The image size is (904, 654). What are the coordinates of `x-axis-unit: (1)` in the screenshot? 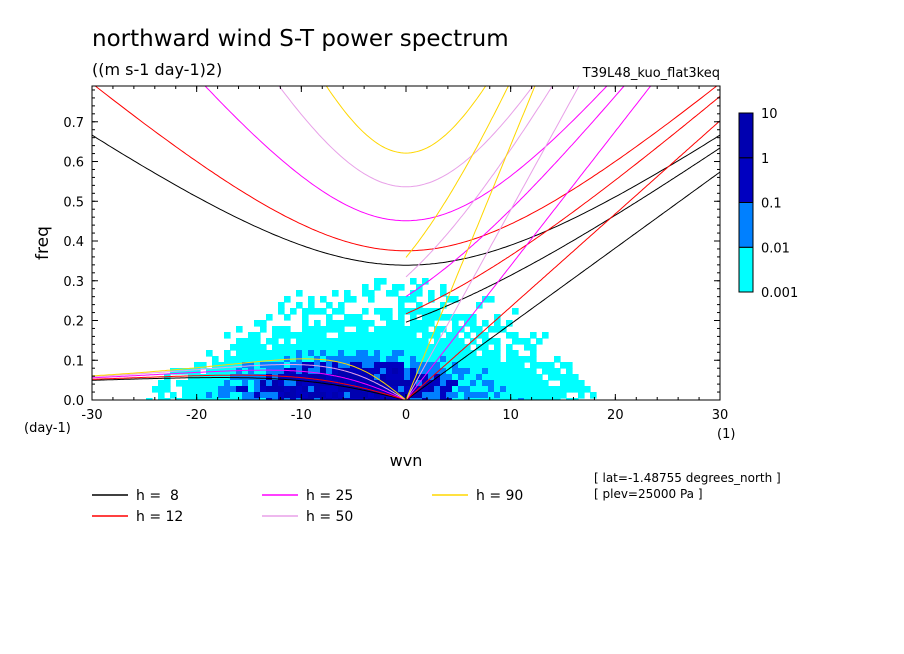 It's located at (726, 434).